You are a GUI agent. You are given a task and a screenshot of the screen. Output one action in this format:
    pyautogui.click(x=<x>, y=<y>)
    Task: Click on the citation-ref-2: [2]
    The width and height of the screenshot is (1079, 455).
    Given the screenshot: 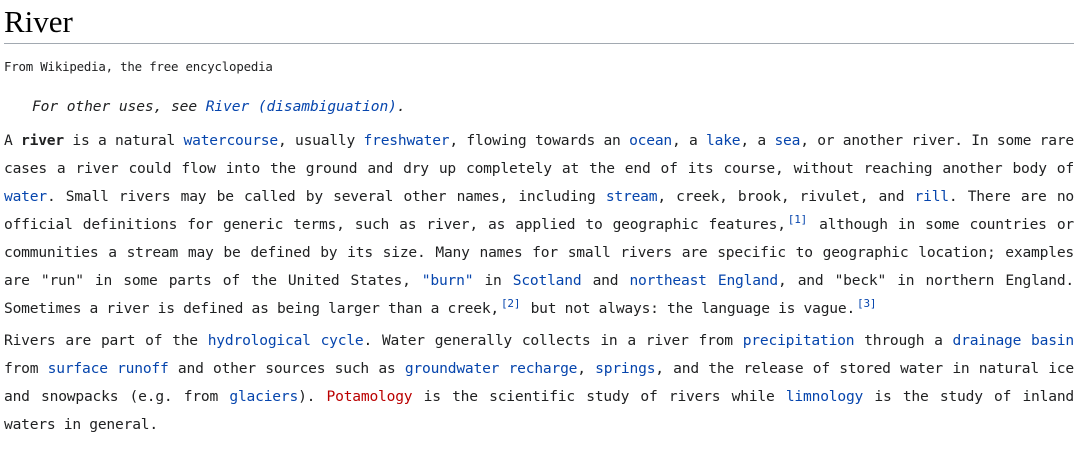 What is the action you would take?
    pyautogui.click(x=511, y=303)
    